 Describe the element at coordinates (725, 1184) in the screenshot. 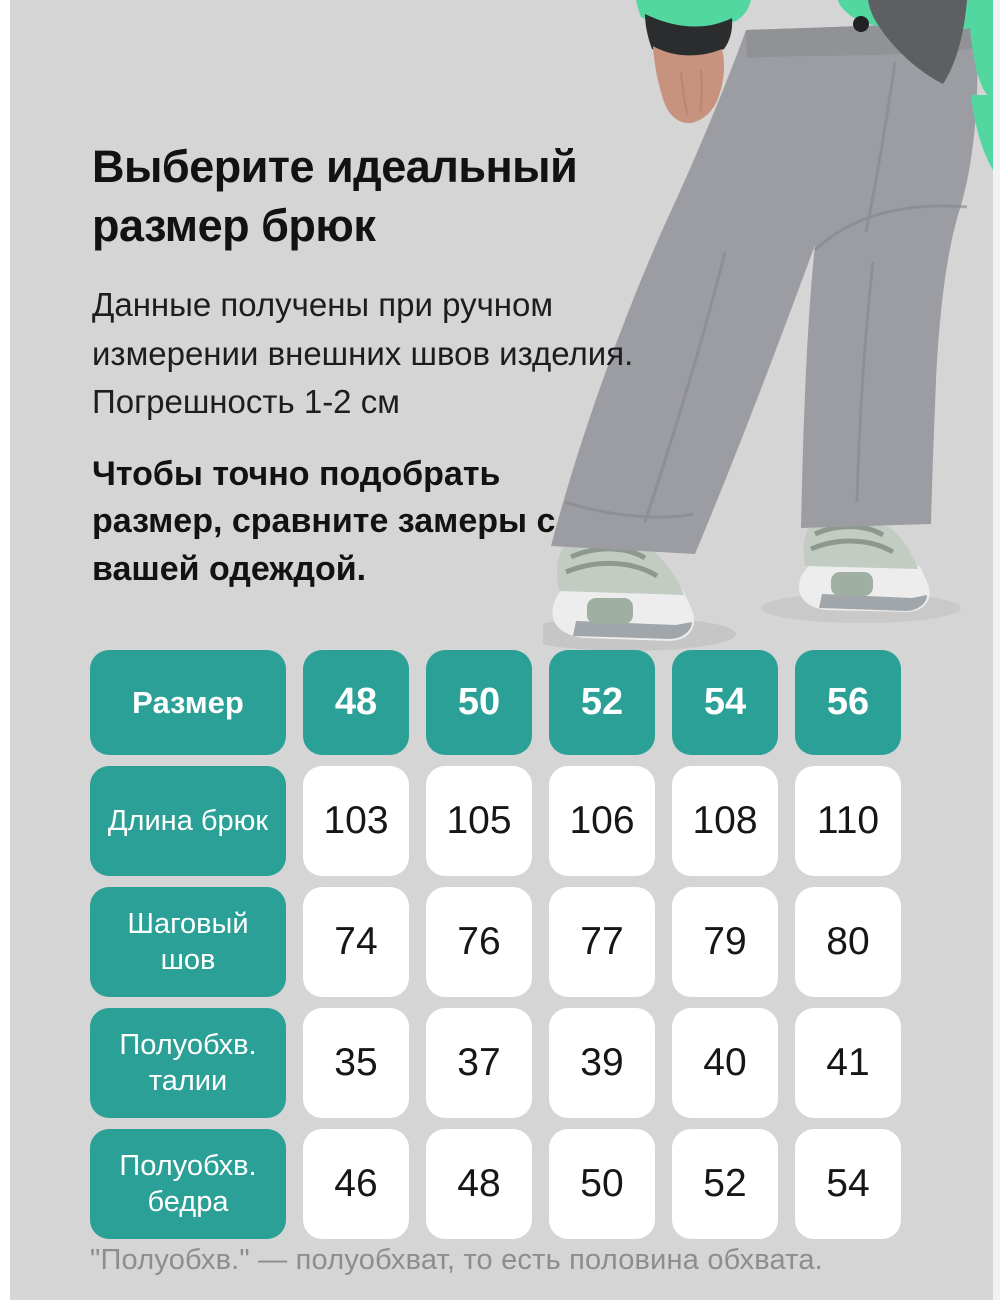

I see `table-cell: 52` at that location.